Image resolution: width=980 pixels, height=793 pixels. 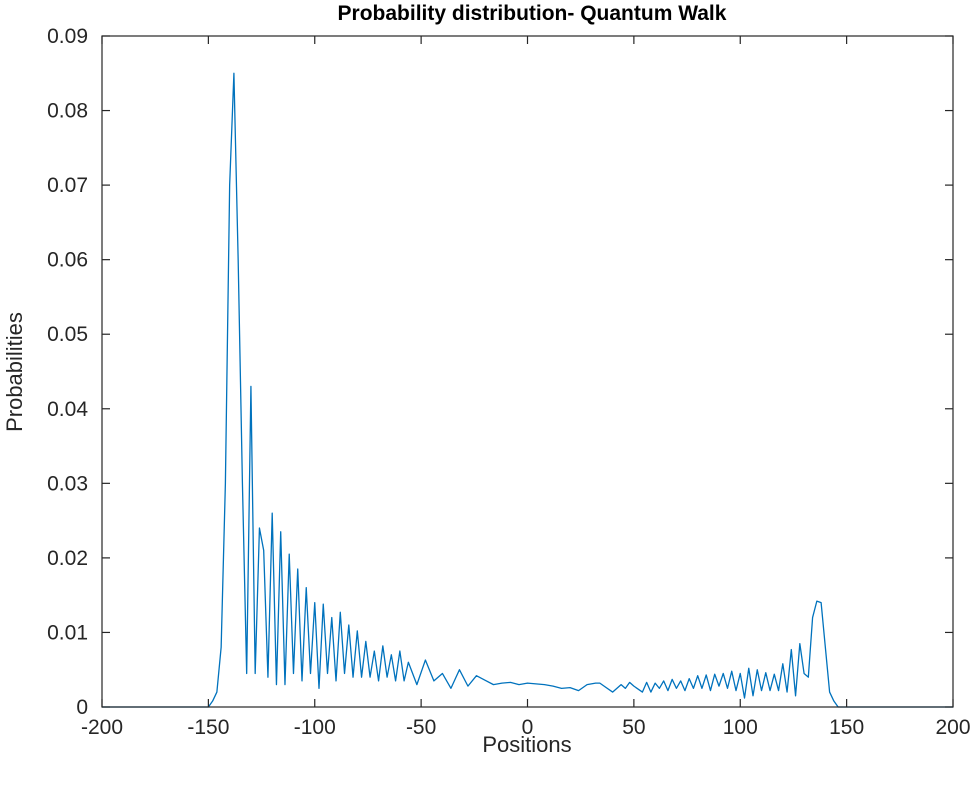 What do you see at coordinates (67, 483) in the screenshot?
I see `y-tick-label: 0.03` at bounding box center [67, 483].